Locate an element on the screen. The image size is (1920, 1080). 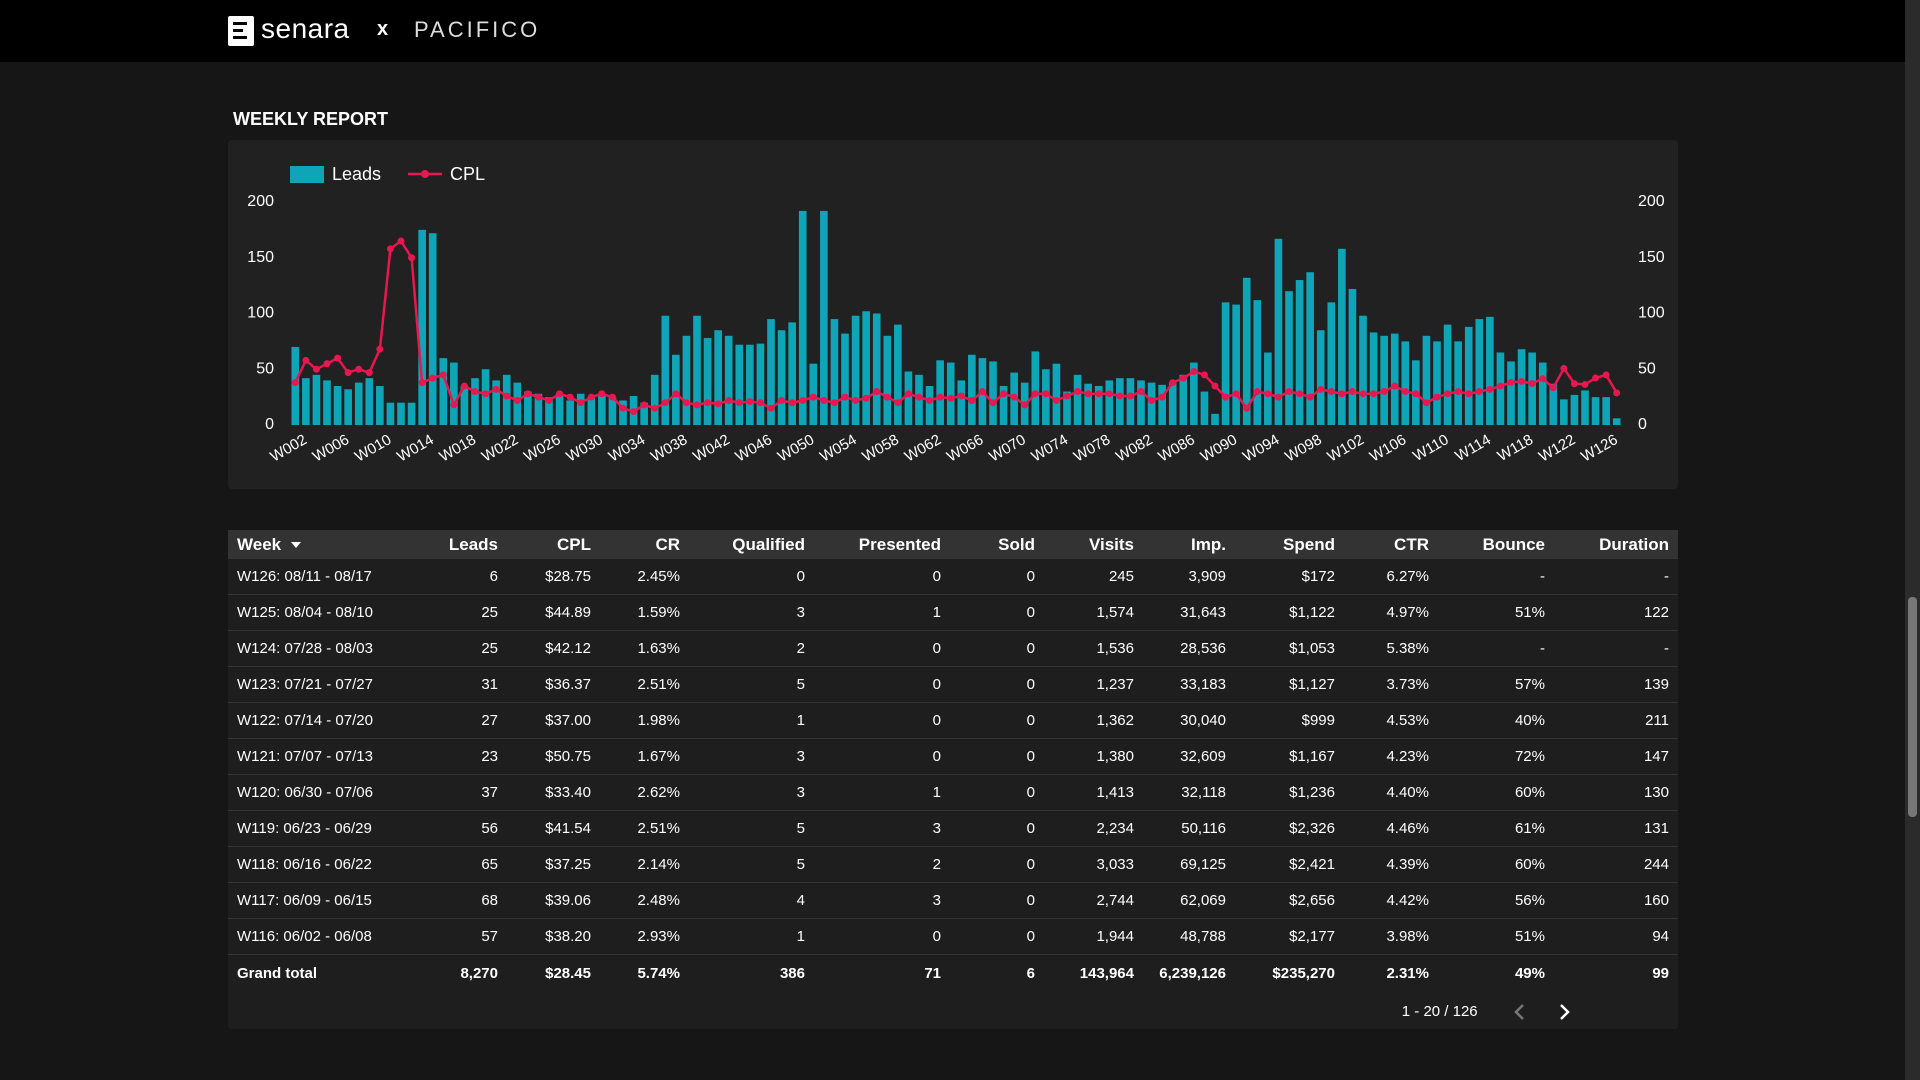
column-header: Presented is located at coordinates (882, 544).